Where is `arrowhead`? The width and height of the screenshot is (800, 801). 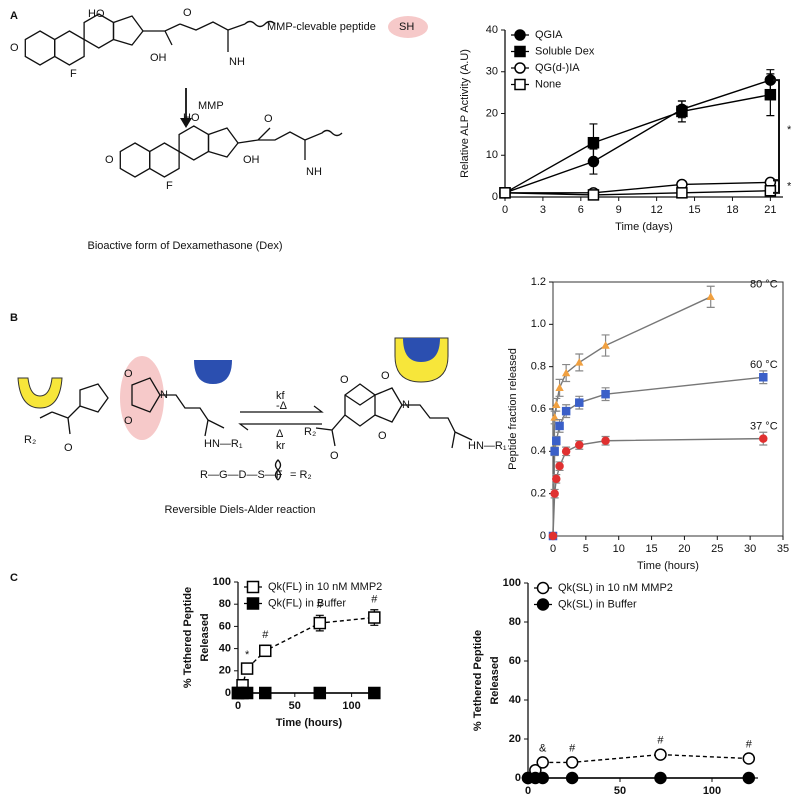 arrowhead is located at coordinates (186, 123).